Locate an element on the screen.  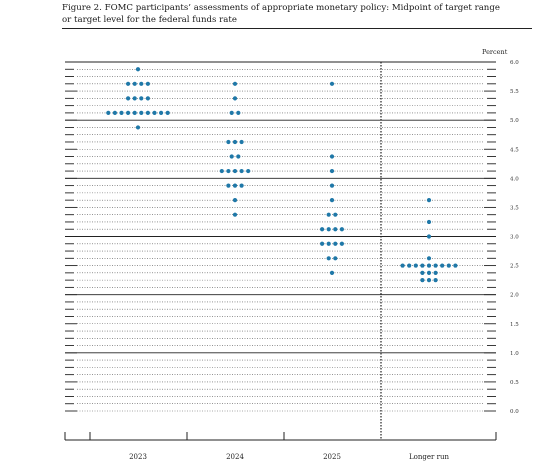
y-tick-label: 0.5 is located at coordinates (514, 383).